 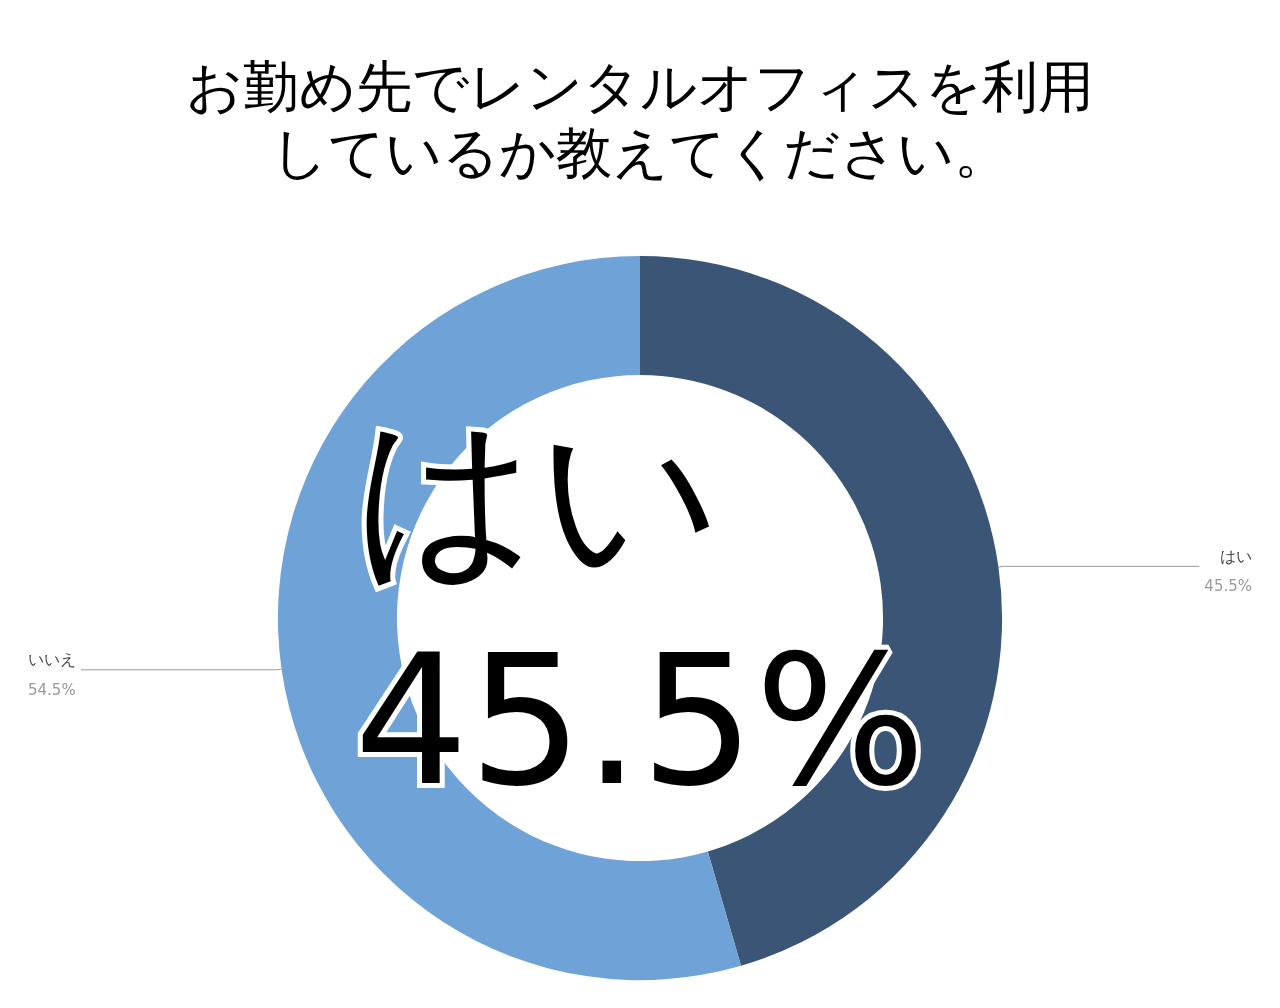 What do you see at coordinates (52, 689) in the screenshot?
I see `data-label: 54.5%` at bounding box center [52, 689].